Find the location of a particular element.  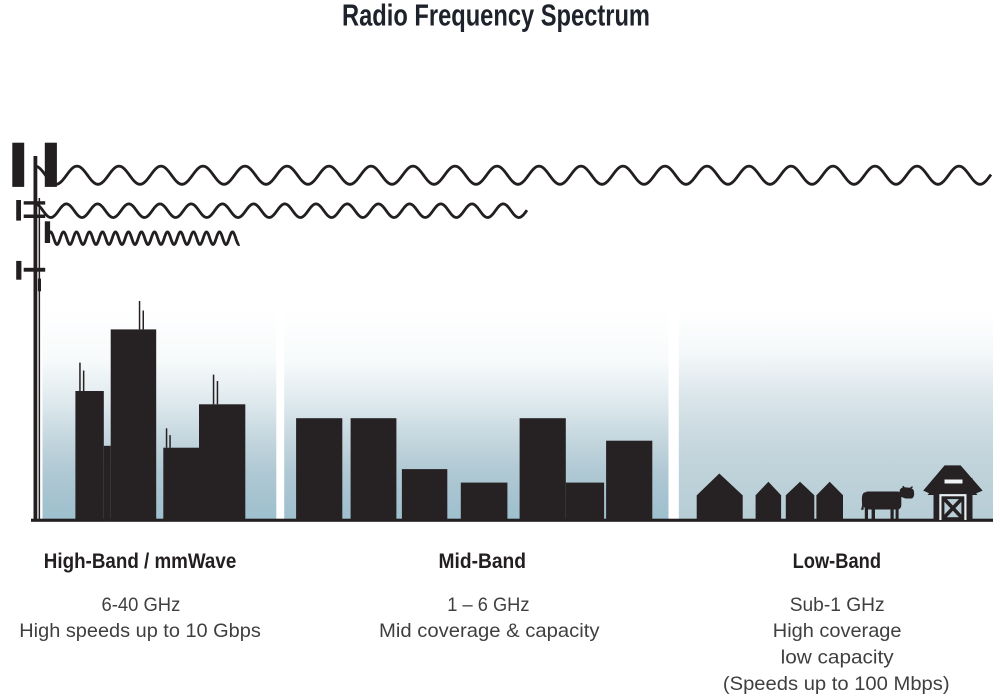

svg-text: low capacity is located at coordinates (837, 658).